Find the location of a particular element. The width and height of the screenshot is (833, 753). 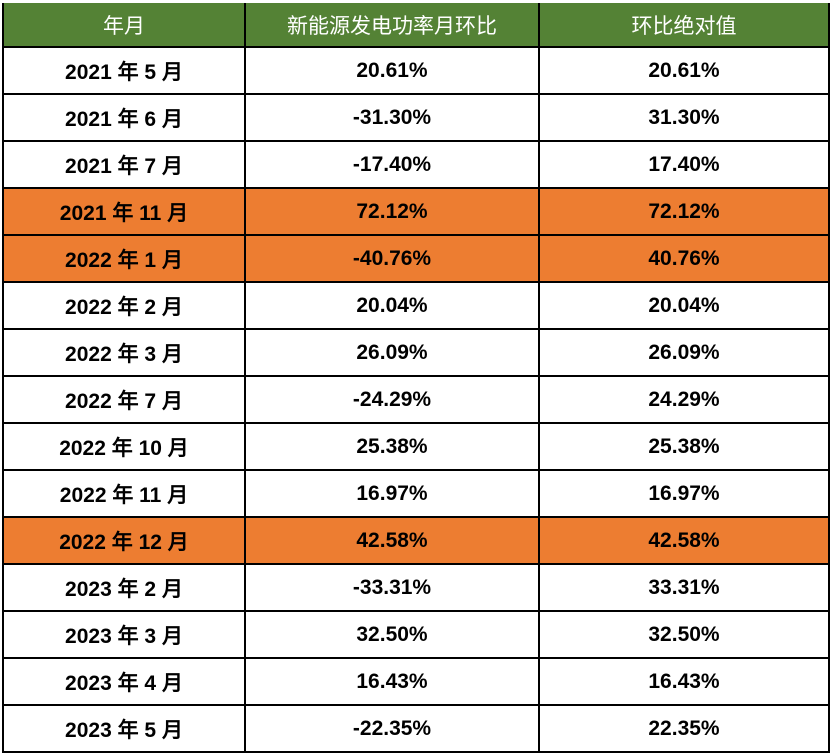

cell-month: 2022 年 7 月 is located at coordinates (124, 399).